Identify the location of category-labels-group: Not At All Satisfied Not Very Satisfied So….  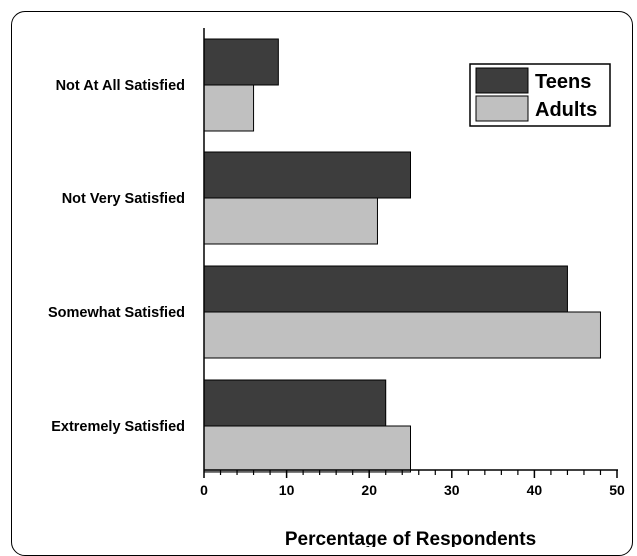
(116, 256).